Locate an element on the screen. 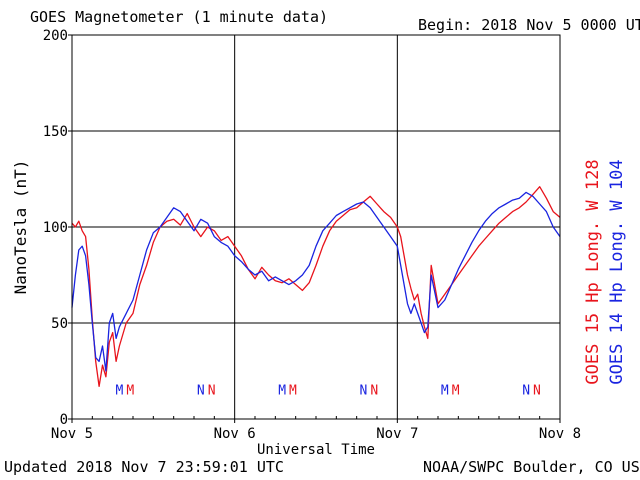  footer-source: NOAA/SWPC Boulder, CO USA is located at coordinates (531, 467).